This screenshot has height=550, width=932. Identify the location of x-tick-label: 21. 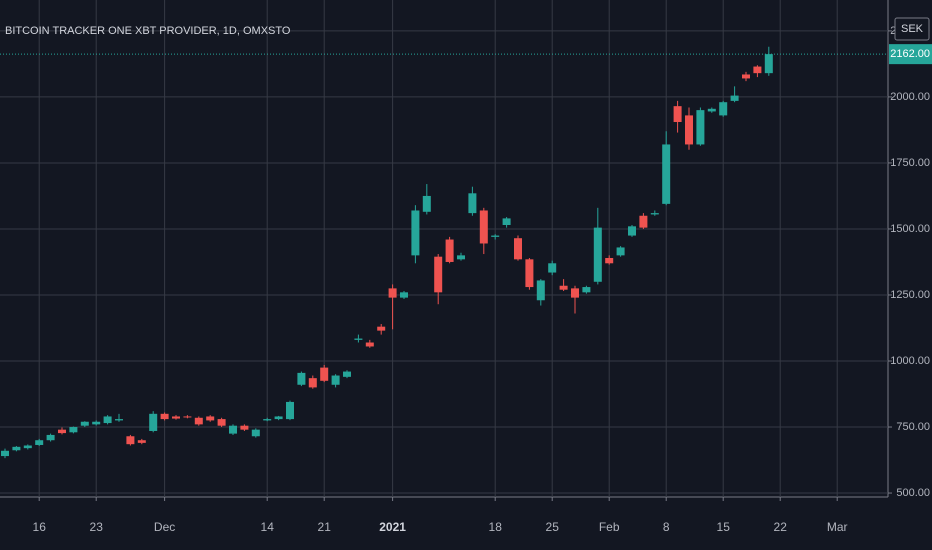
(325, 527).